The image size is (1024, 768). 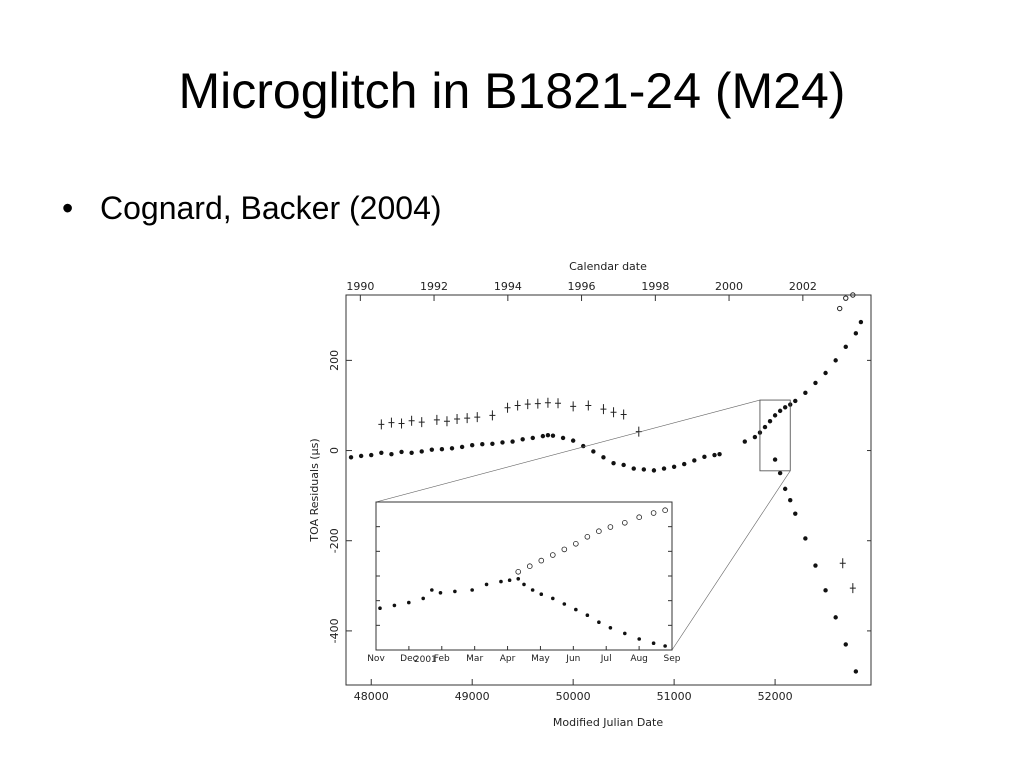 I want to click on connector-line-lower, so click(x=731, y=560).